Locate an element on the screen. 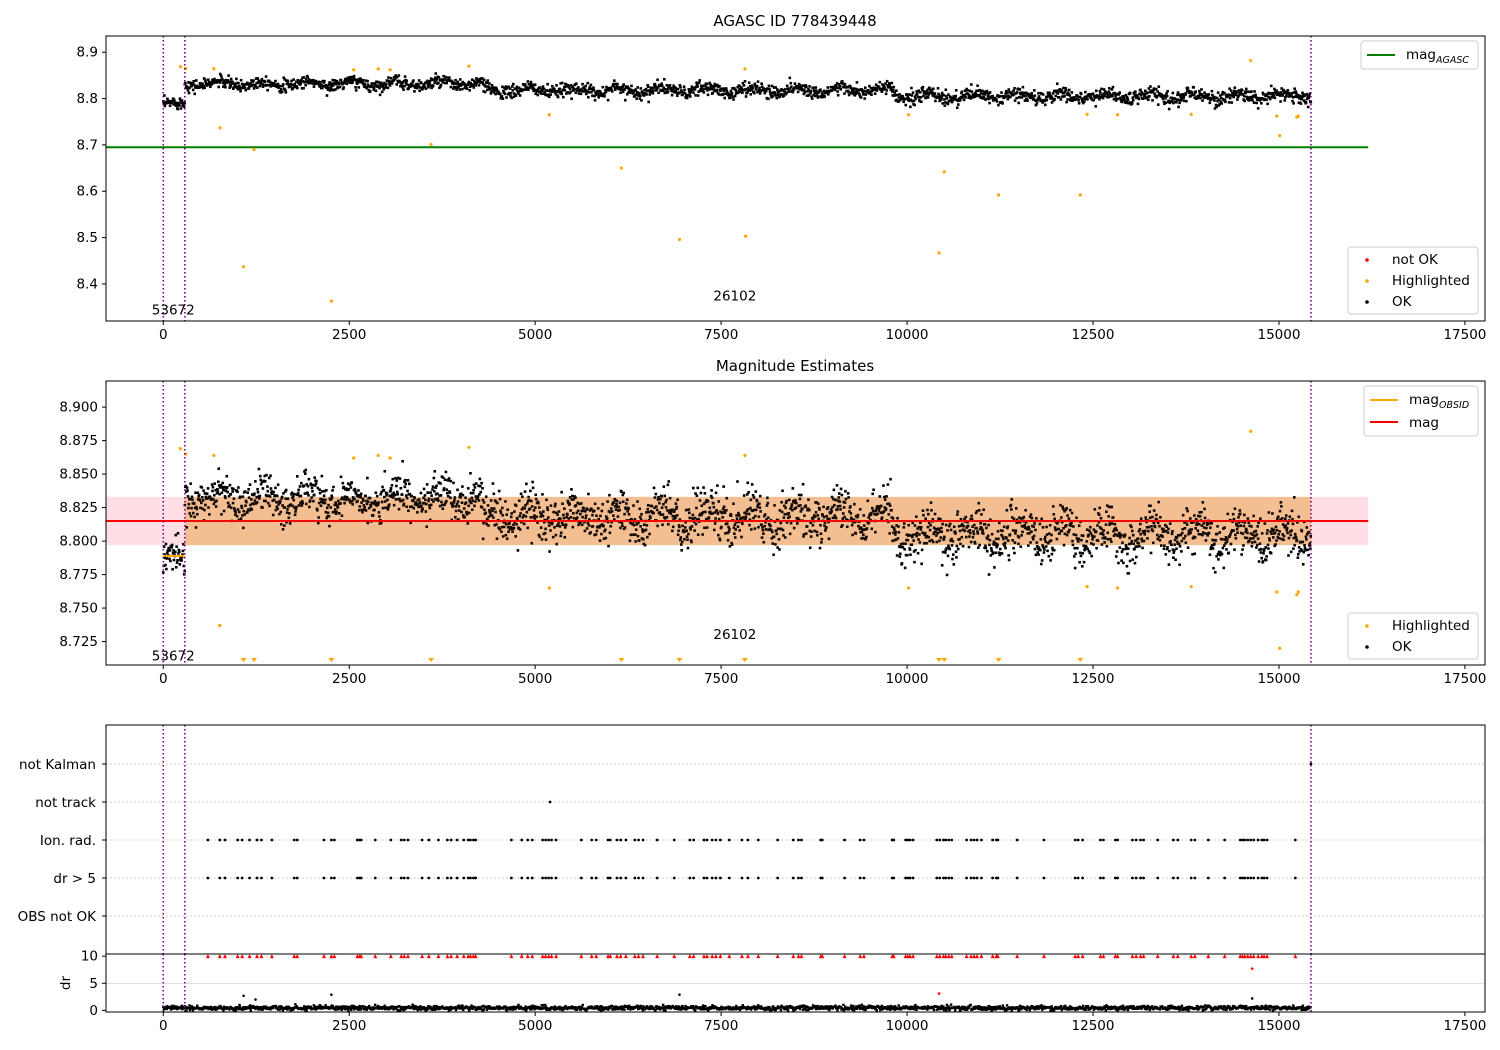  highlighted-point is located at coordinates (1277, 116).